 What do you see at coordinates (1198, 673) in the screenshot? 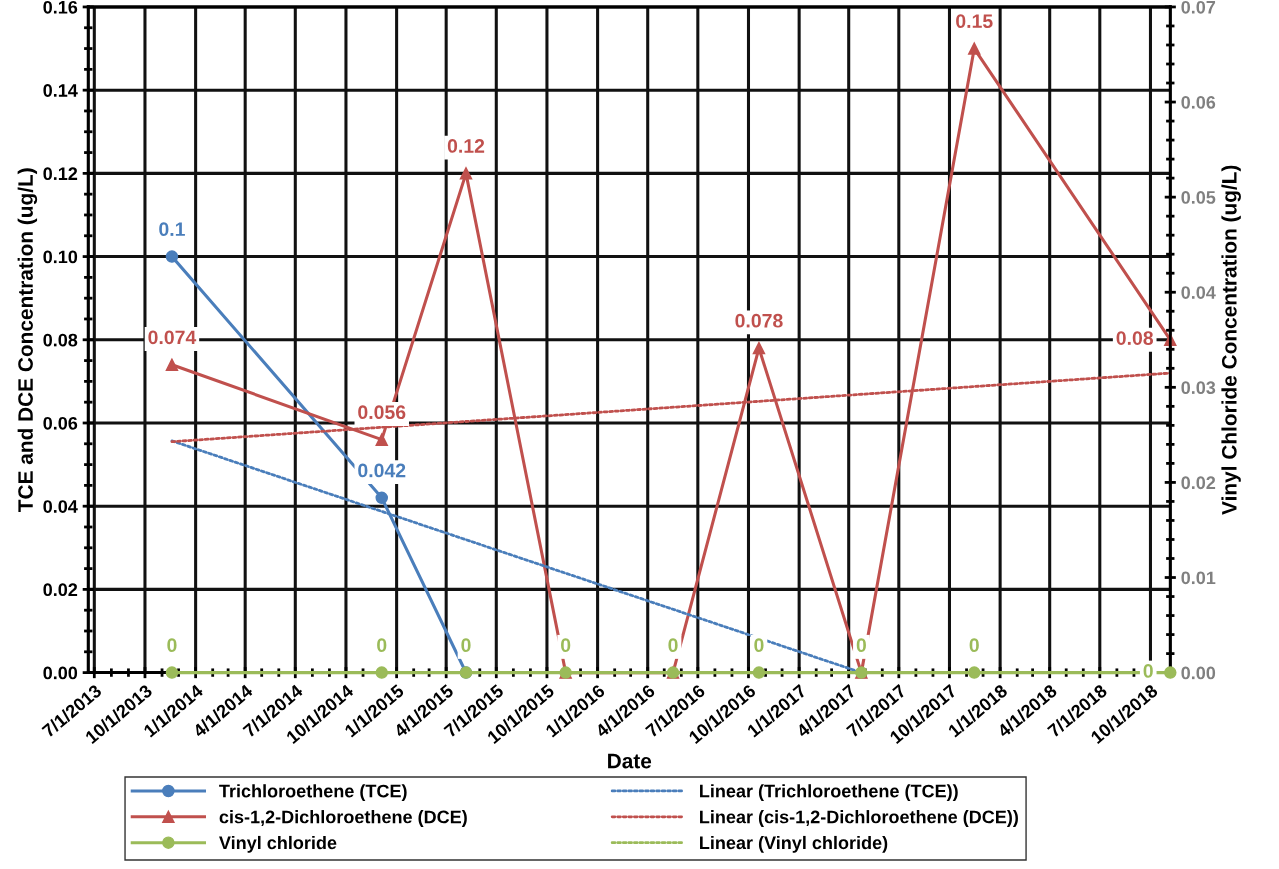
I see `y2-tick-label: 0.00` at bounding box center [1198, 673].